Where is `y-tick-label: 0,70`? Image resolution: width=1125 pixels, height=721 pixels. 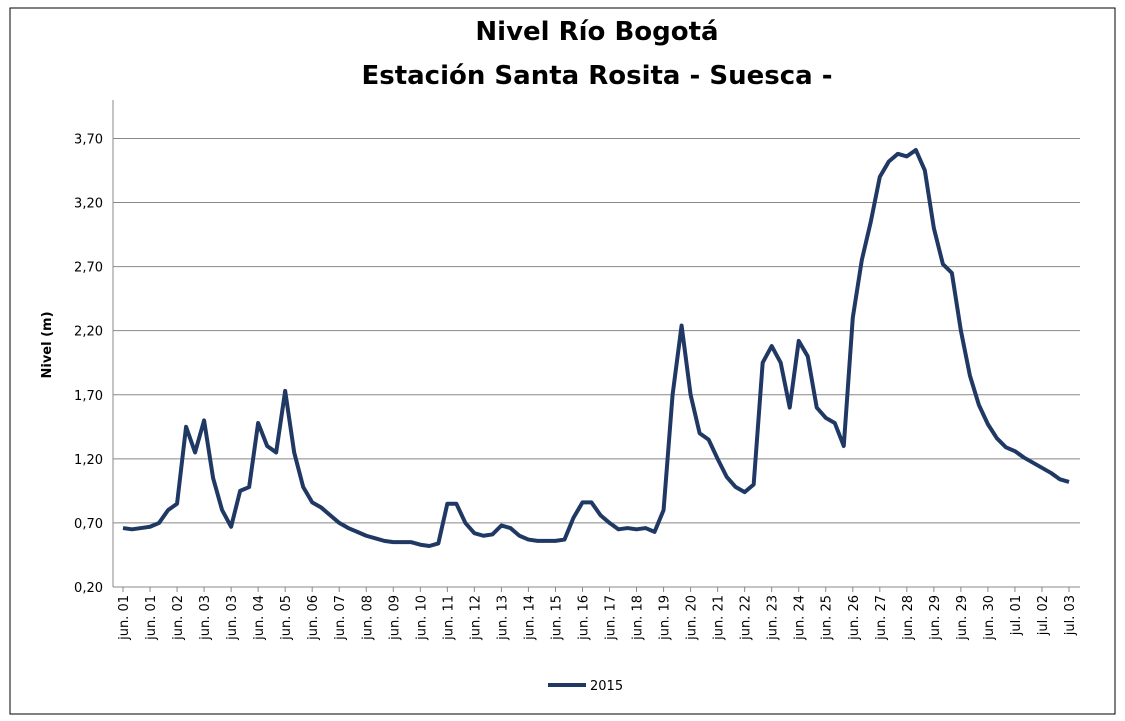
y-tick-label: 0,70 is located at coordinates (88, 524).